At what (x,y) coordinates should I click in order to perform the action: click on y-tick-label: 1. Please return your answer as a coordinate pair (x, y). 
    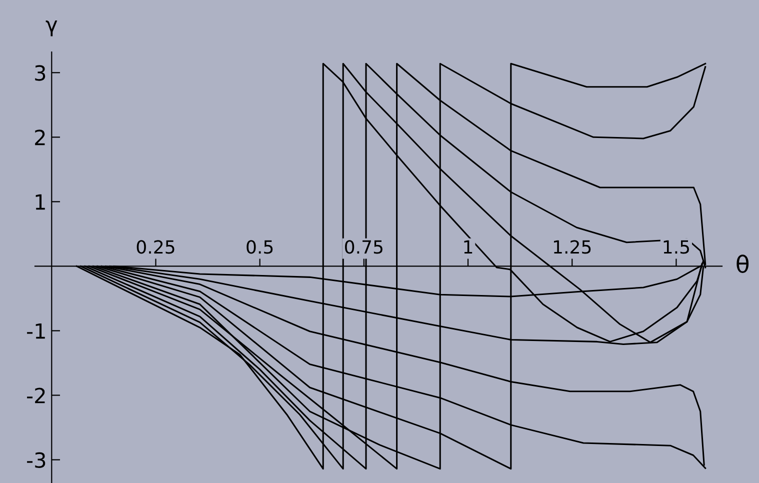
    Looking at the image, I should click on (40, 202).